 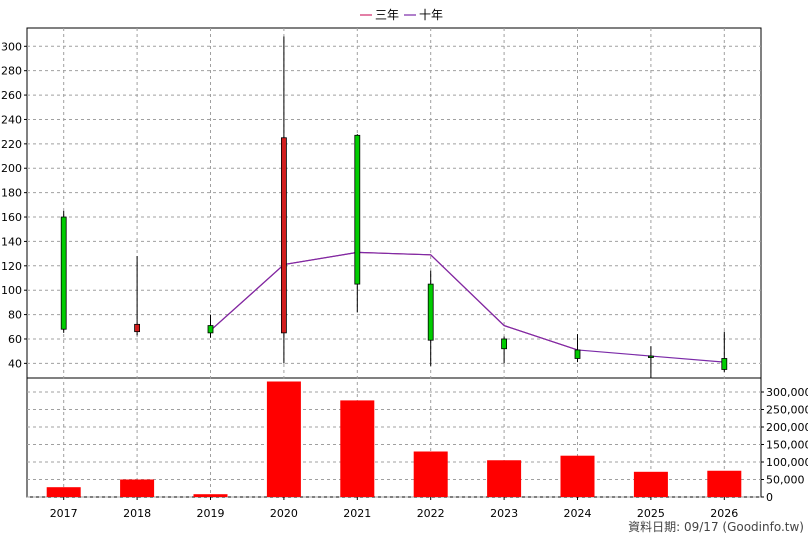 I want to click on x-tick-label: 2021, so click(x=357, y=513).